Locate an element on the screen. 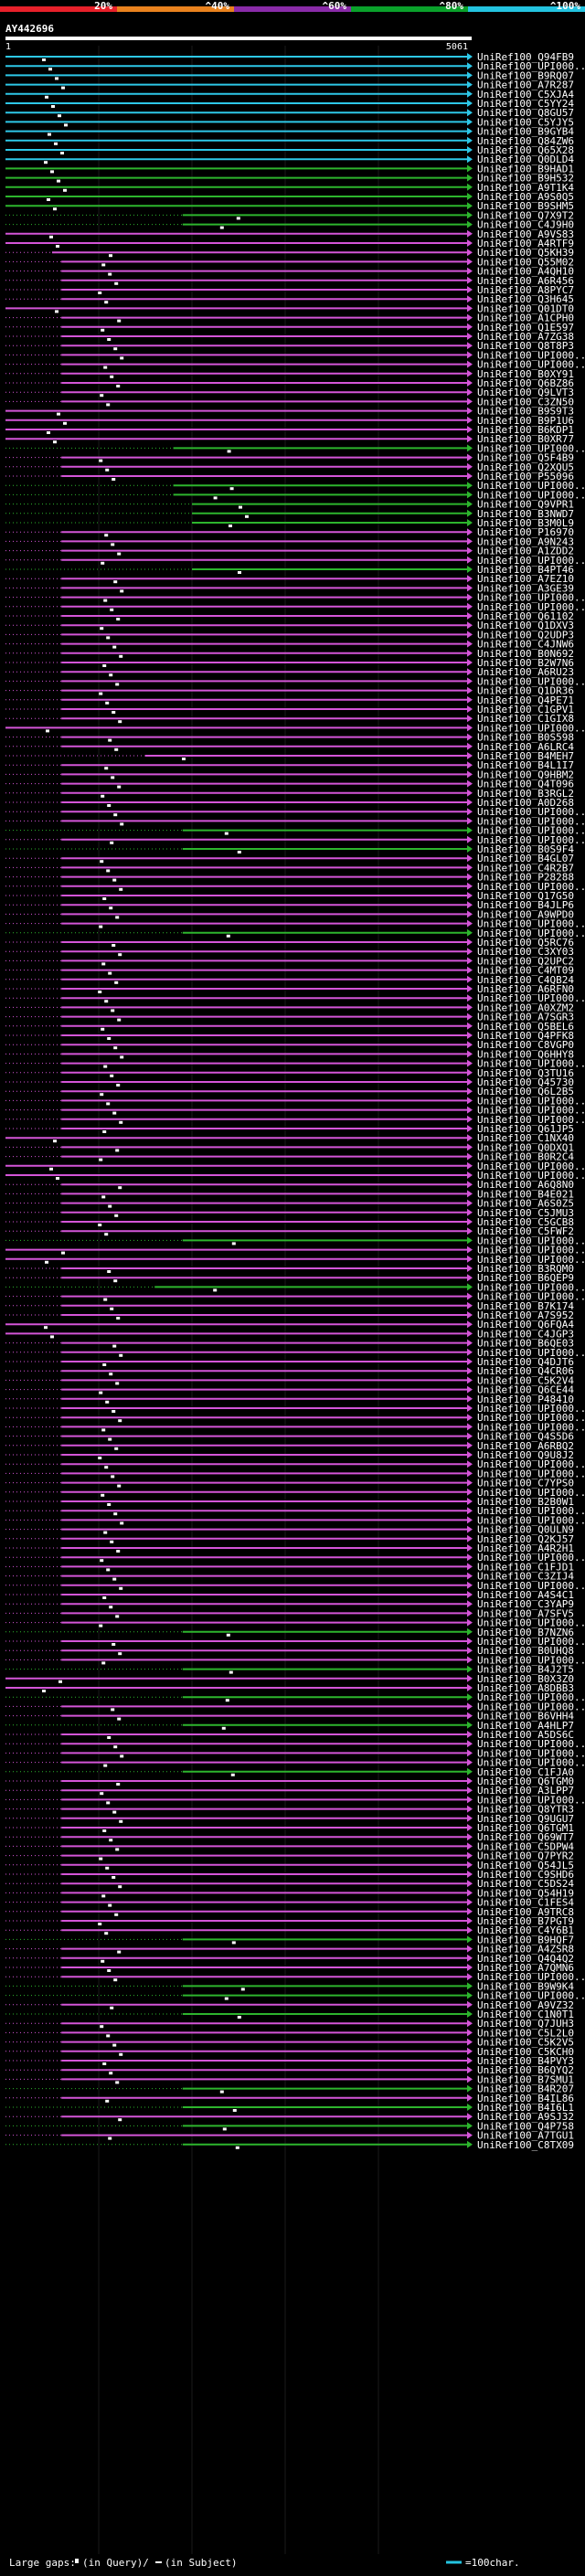 The height and width of the screenshot is (2576, 585). hit-row: UniRef100_Q6HHY8 is located at coordinates (289, 1054).